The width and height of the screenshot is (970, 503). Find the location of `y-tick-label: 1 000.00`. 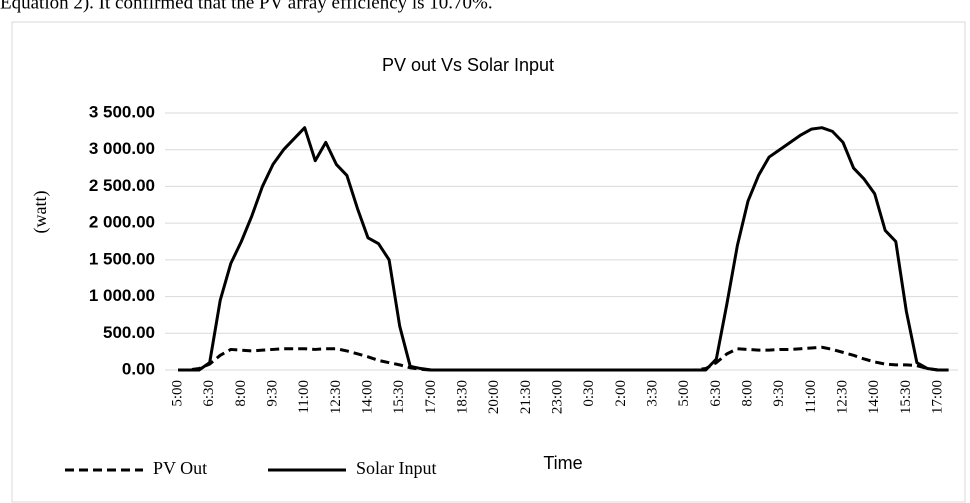

y-tick-label: 1 000.00 is located at coordinates (122, 295).